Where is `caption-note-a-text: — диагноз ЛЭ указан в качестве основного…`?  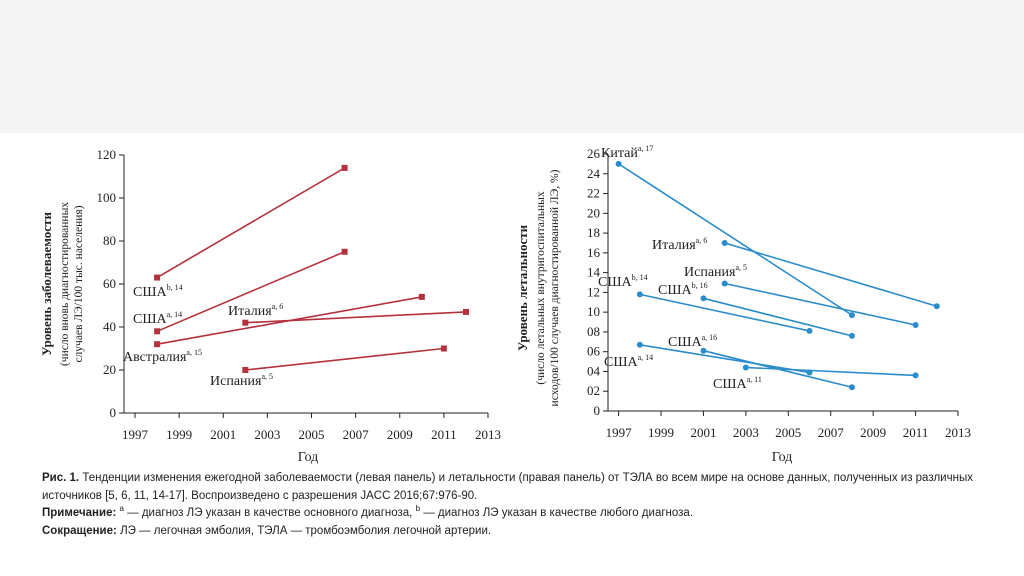
caption-note-a-text: — диагноз ЛЭ указан в качестве основного… is located at coordinates (269, 513).